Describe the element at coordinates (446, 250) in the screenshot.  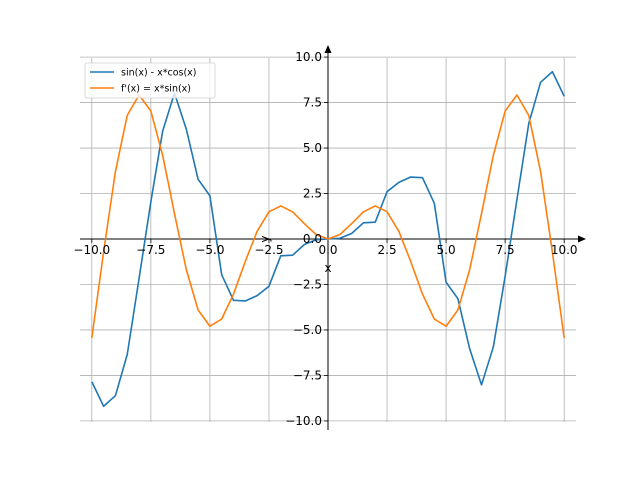
I see `x-tick-label: 5.0` at that location.